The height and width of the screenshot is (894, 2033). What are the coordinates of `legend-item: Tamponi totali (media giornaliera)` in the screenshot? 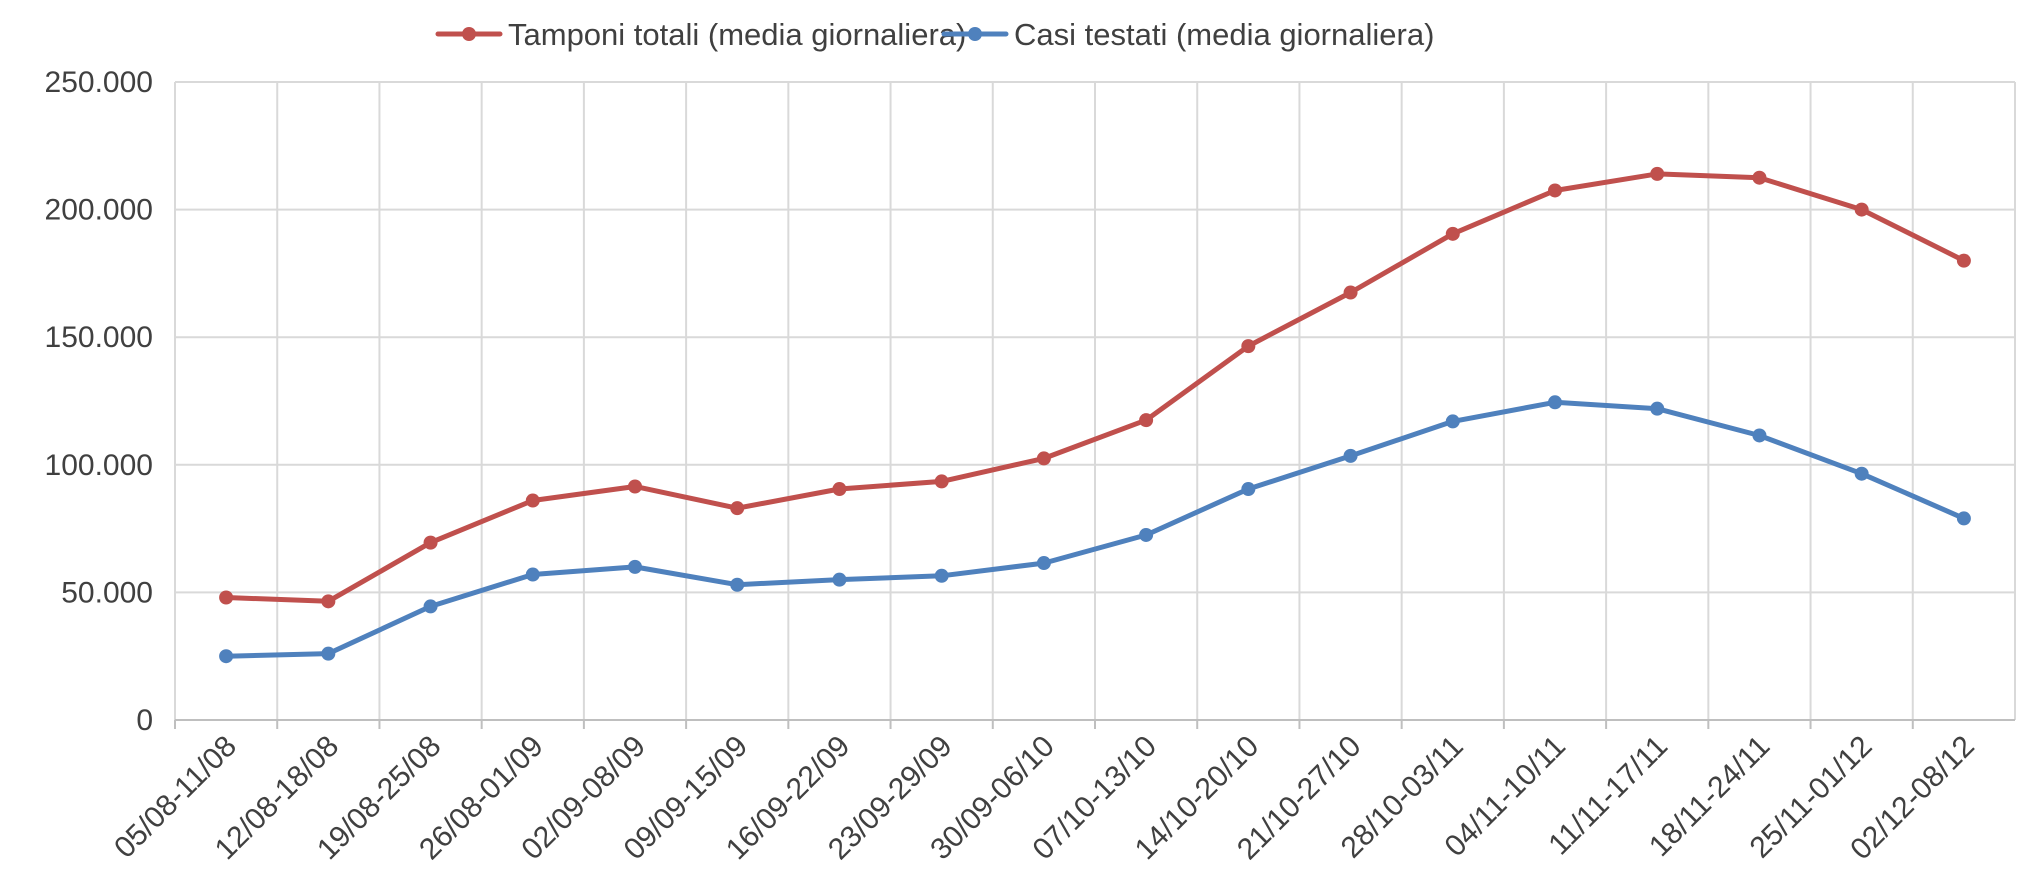 It's located at (700, 34).